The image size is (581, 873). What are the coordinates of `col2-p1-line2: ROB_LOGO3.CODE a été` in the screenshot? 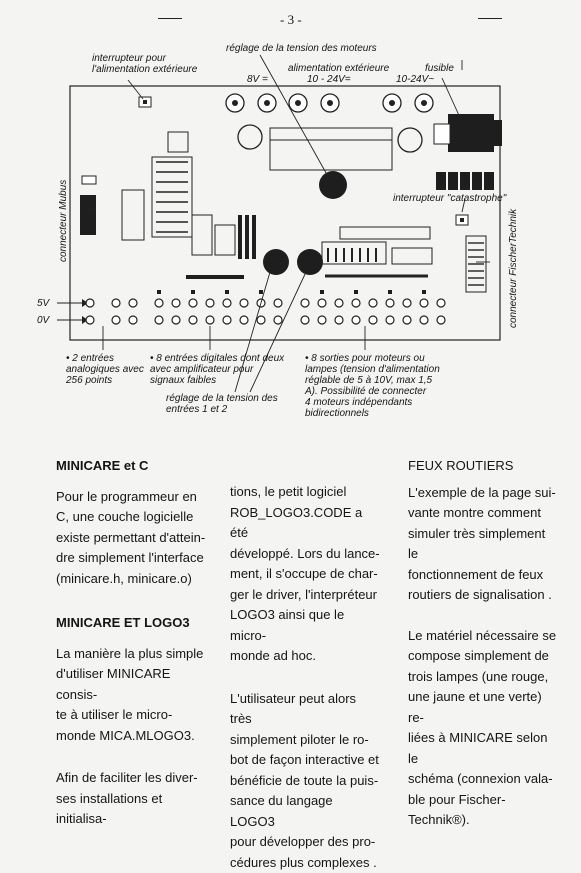 It's located at (296, 523).